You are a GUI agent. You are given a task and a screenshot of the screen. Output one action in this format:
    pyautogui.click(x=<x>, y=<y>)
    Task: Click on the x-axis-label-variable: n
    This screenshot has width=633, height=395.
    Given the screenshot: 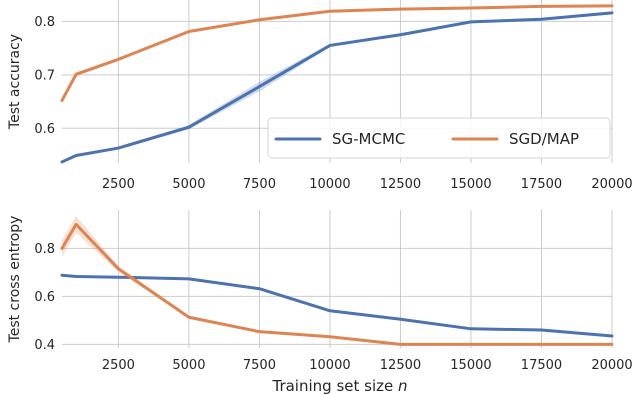 What is the action you would take?
    pyautogui.click(x=403, y=386)
    